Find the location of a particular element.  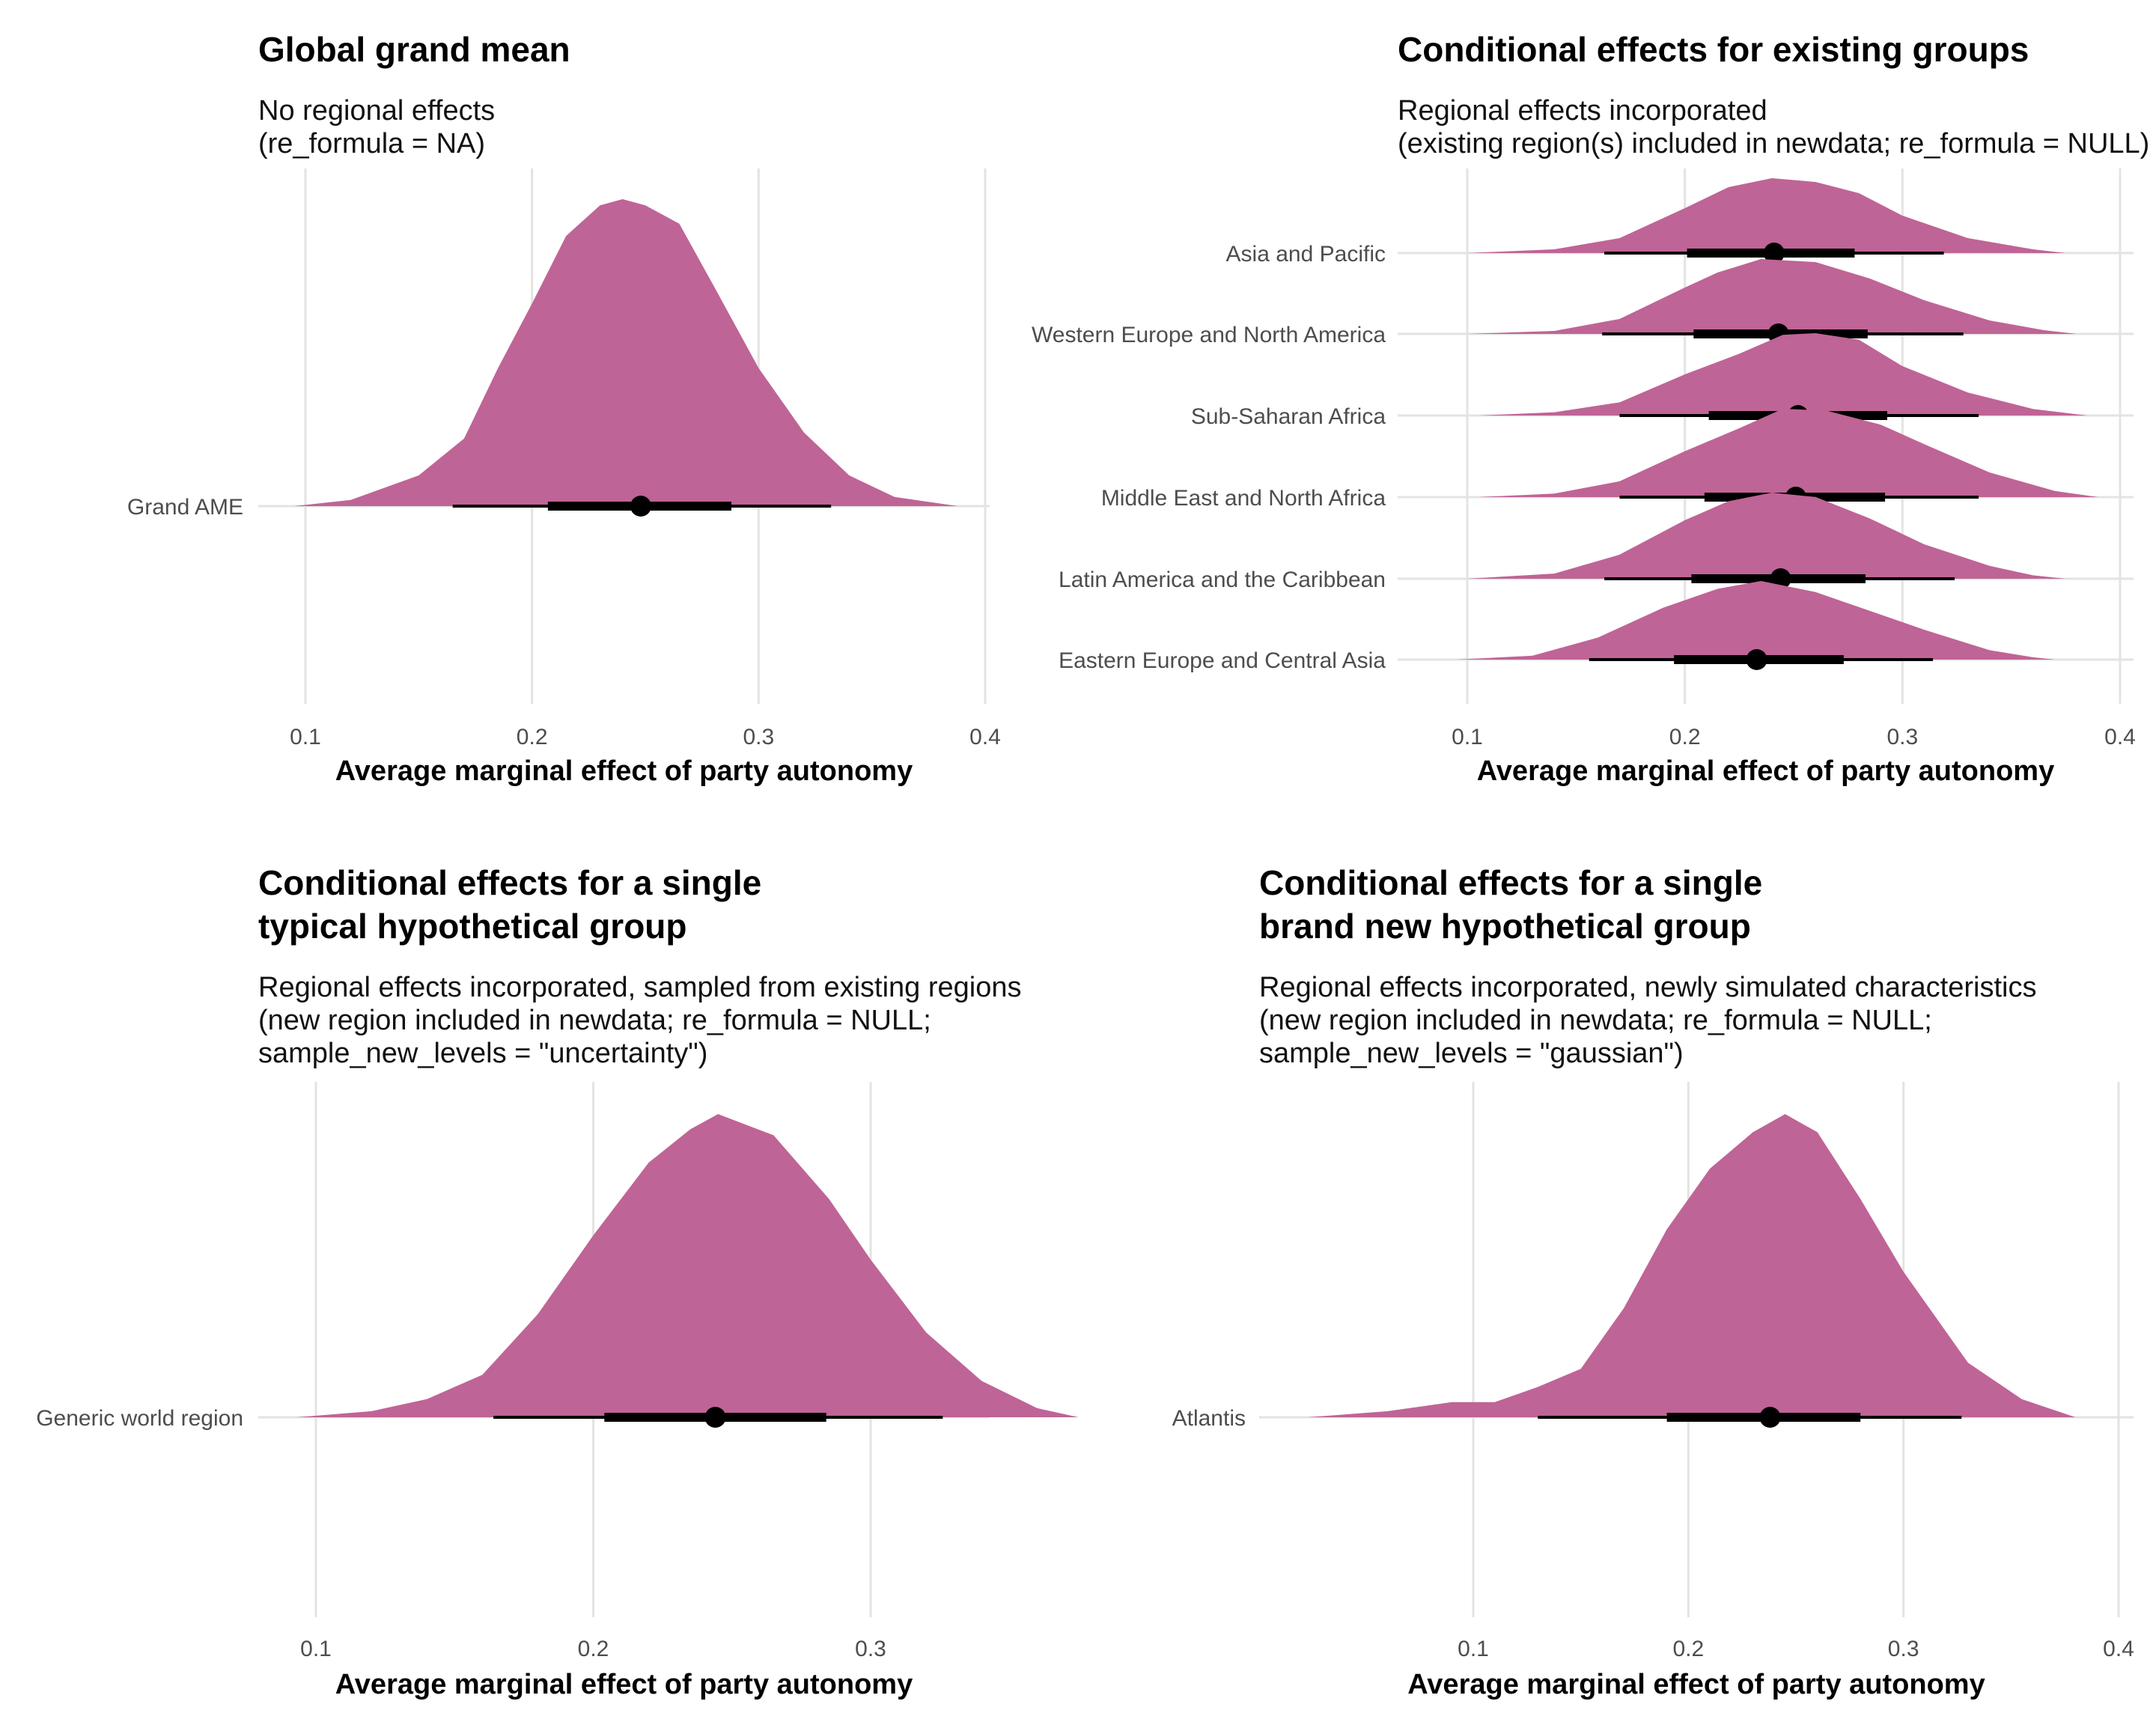

y-tick-label: Eastern Europe and Central Asia is located at coordinates (1222, 660).